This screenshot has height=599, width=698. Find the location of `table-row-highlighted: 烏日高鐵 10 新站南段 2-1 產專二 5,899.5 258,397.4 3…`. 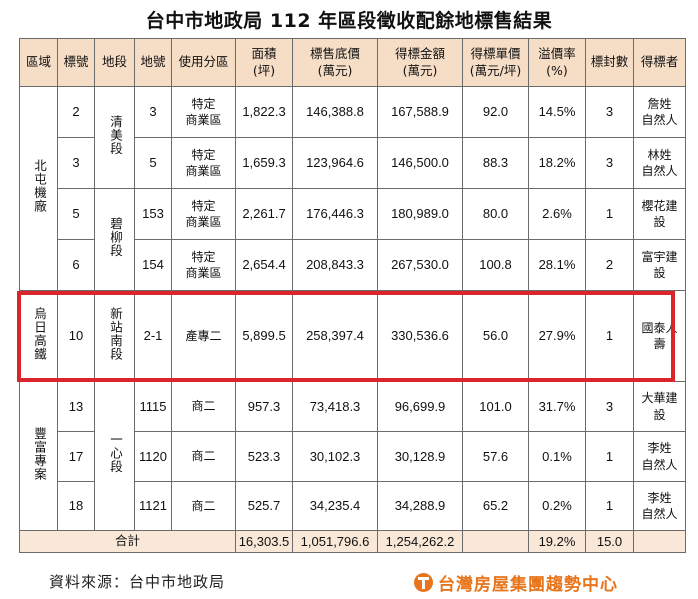

table-row-highlighted: 烏日高鐵 10 新站南段 2-1 產專二 5,899.5 258,397.4 3… is located at coordinates (352, 336).